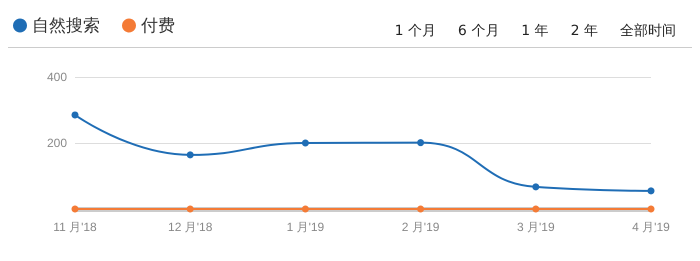 This screenshot has height=261, width=700. What do you see at coordinates (648, 31) in the screenshot?
I see `text: 全部时间` at bounding box center [648, 31].